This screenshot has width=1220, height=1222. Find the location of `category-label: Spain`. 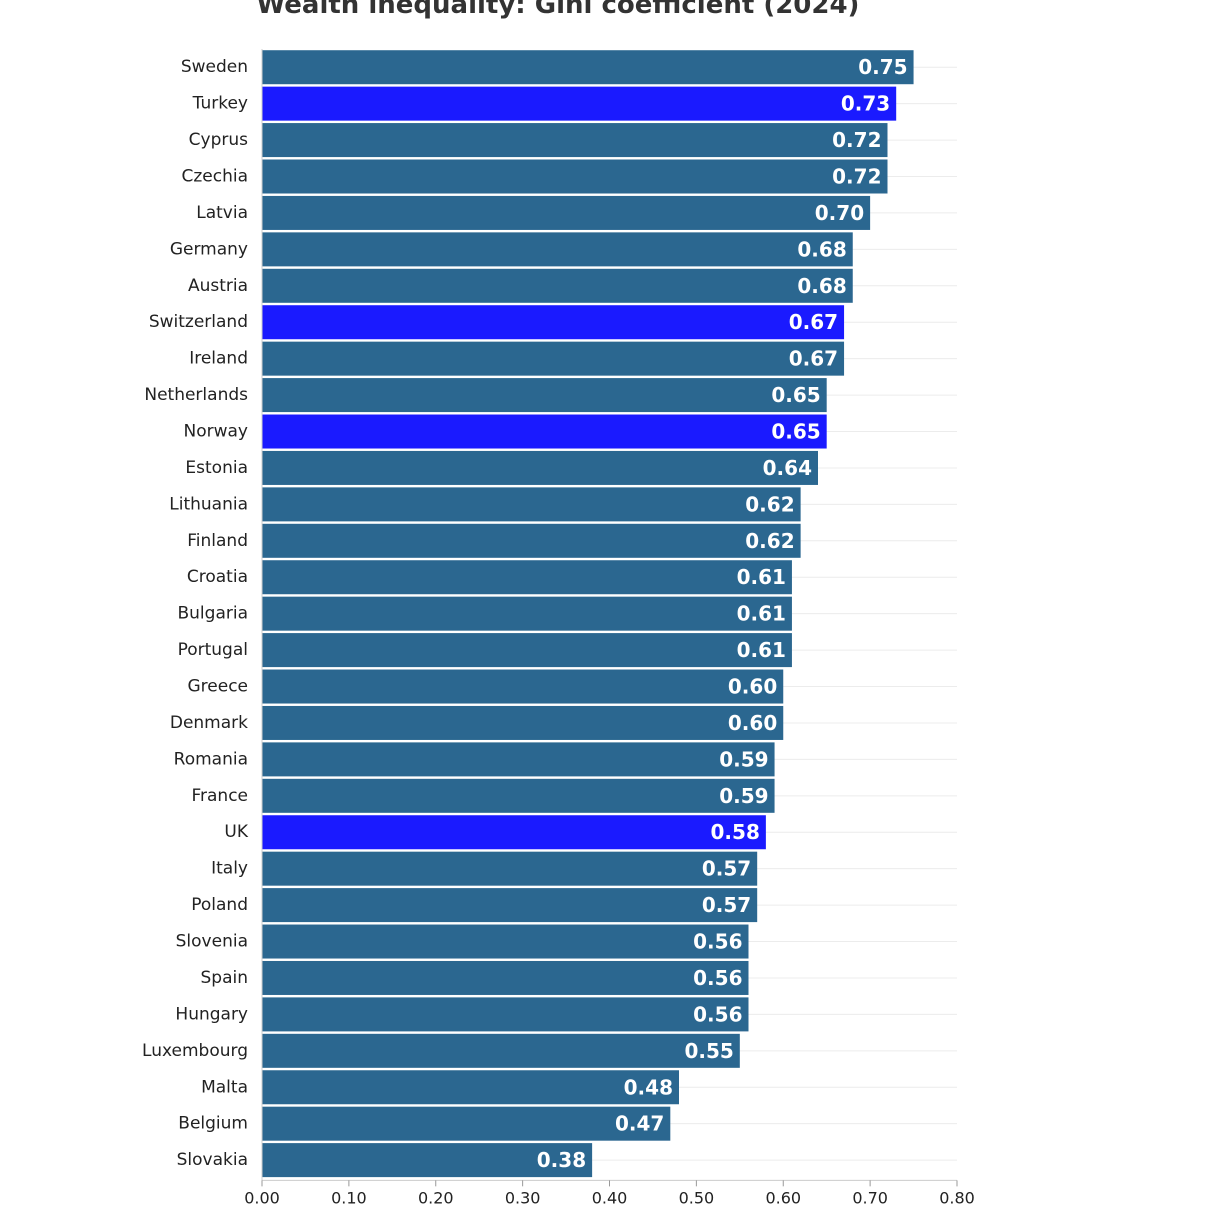

category-label: Spain is located at coordinates (225, 978).